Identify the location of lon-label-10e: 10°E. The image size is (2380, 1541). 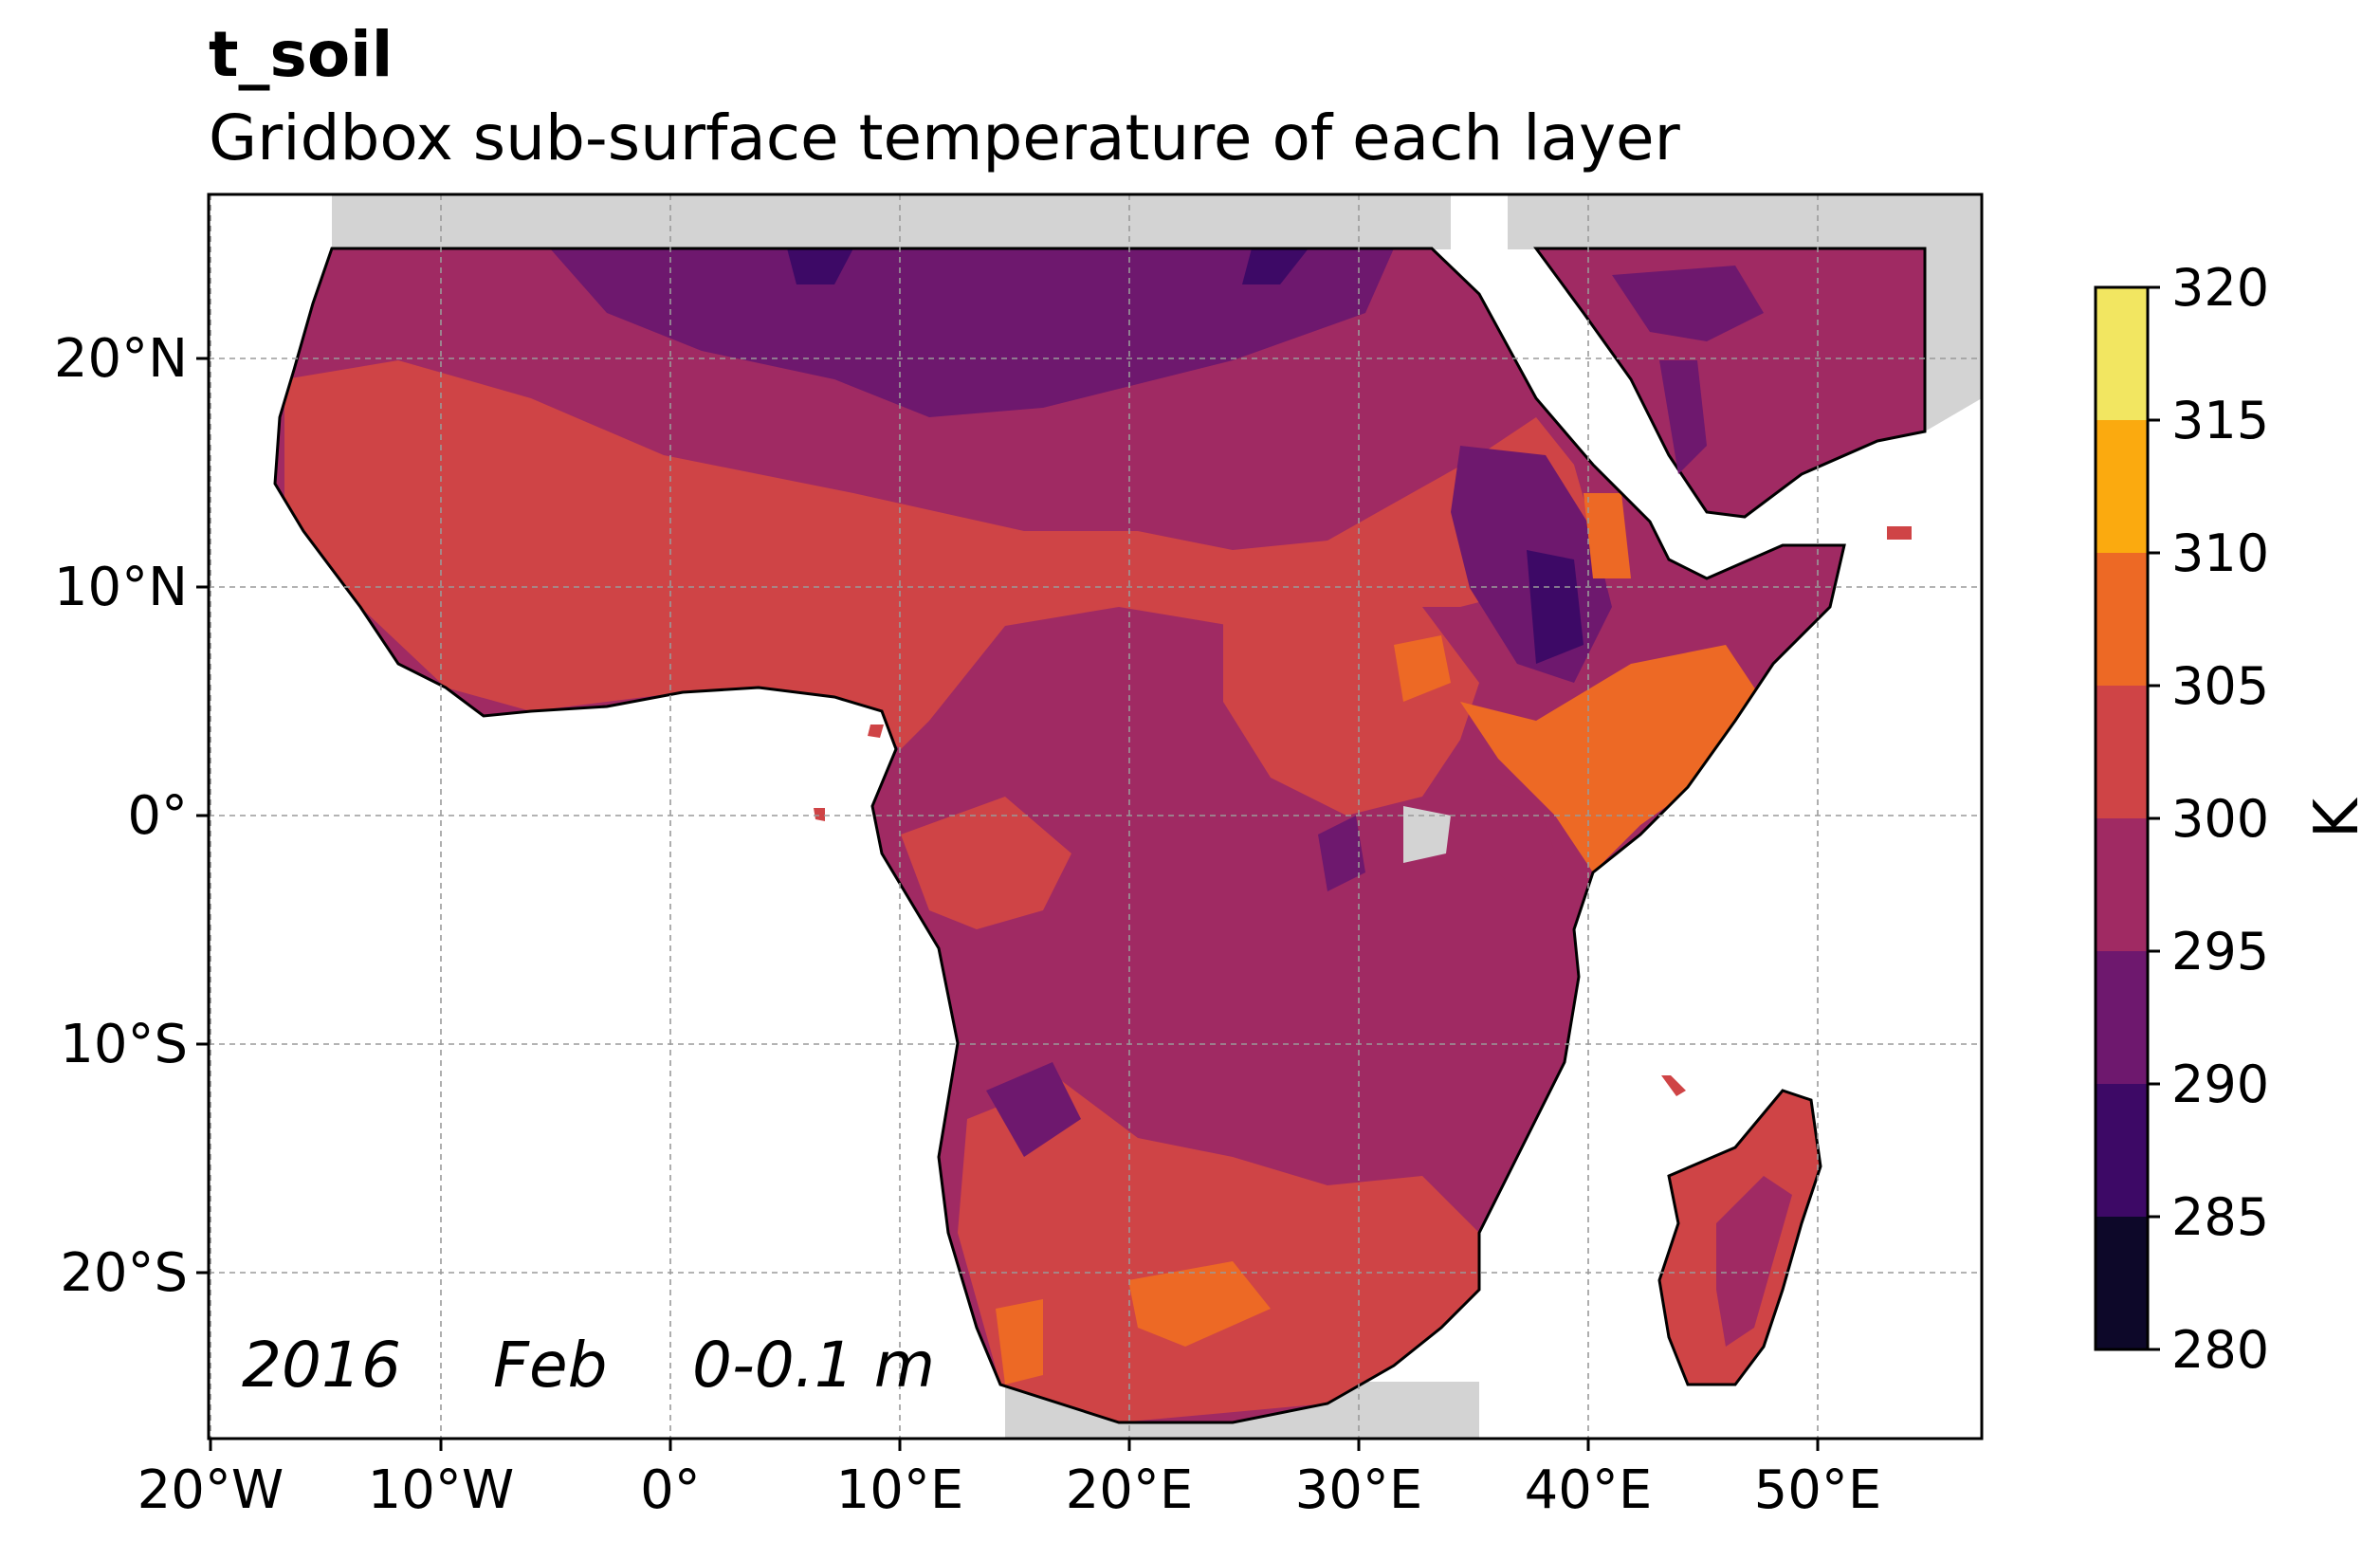
(900, 1490).